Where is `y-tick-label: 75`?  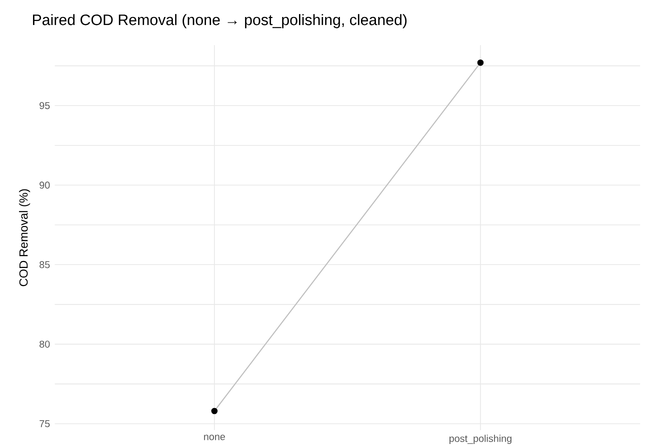 y-tick-label: 75 is located at coordinates (45, 424).